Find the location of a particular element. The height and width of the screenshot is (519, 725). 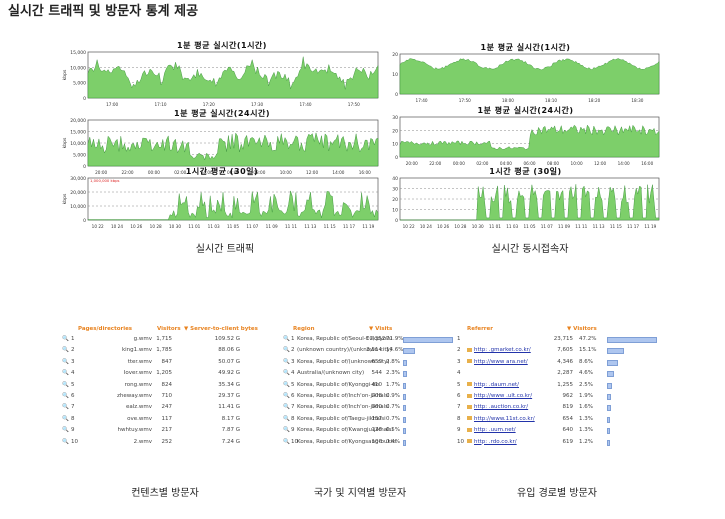

referrer-link: http://www.11st.co.kr/ is located at coordinates (501, 419).